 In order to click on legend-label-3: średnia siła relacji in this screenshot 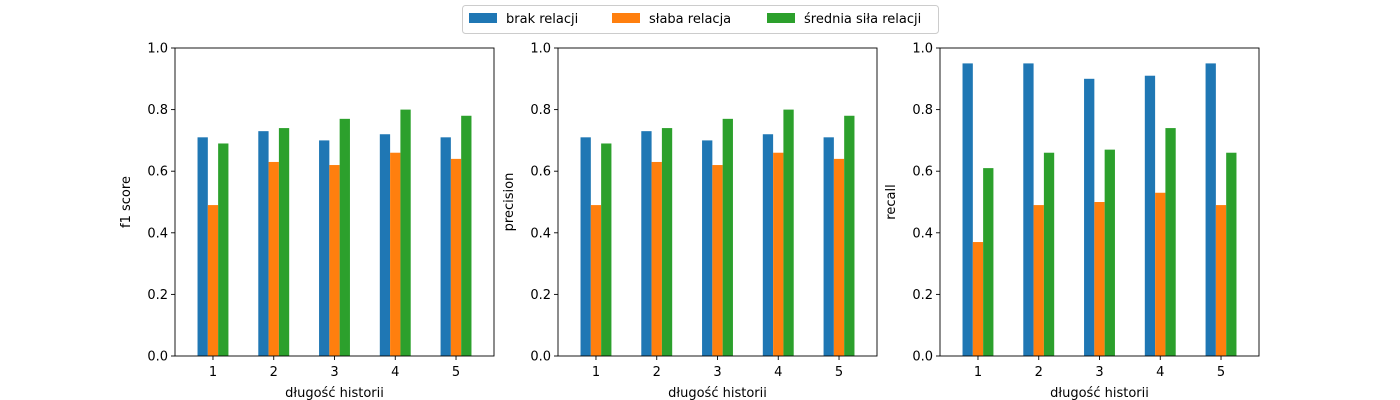, I will do `click(862, 19)`.